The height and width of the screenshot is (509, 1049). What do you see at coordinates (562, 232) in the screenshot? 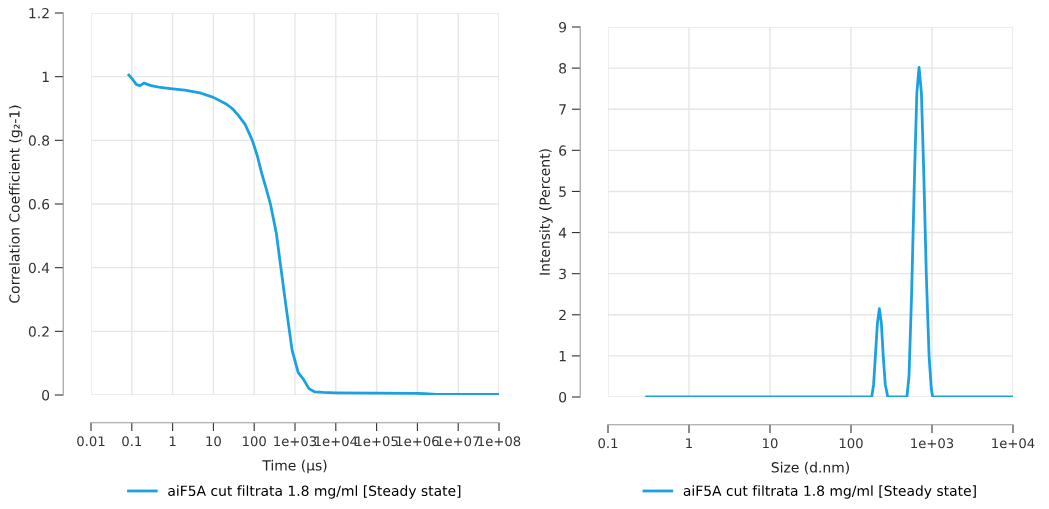
I see `y-tick-label: 4` at bounding box center [562, 232].